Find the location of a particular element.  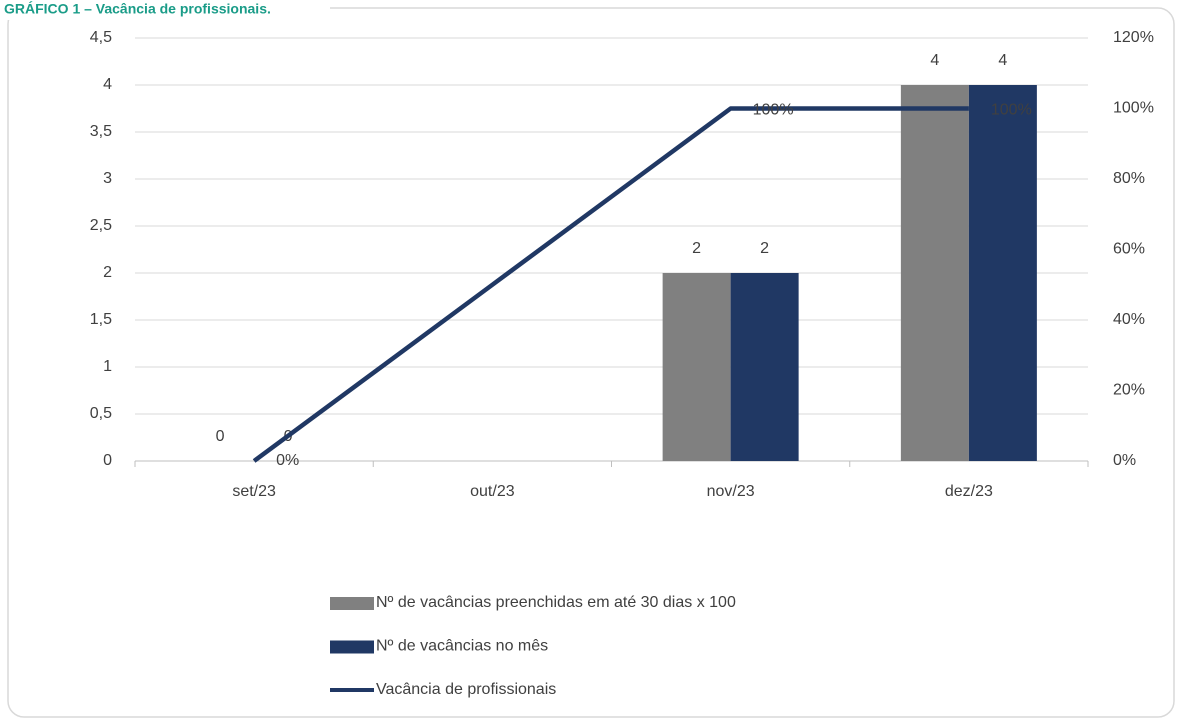

title-background is located at coordinates (165, 10).